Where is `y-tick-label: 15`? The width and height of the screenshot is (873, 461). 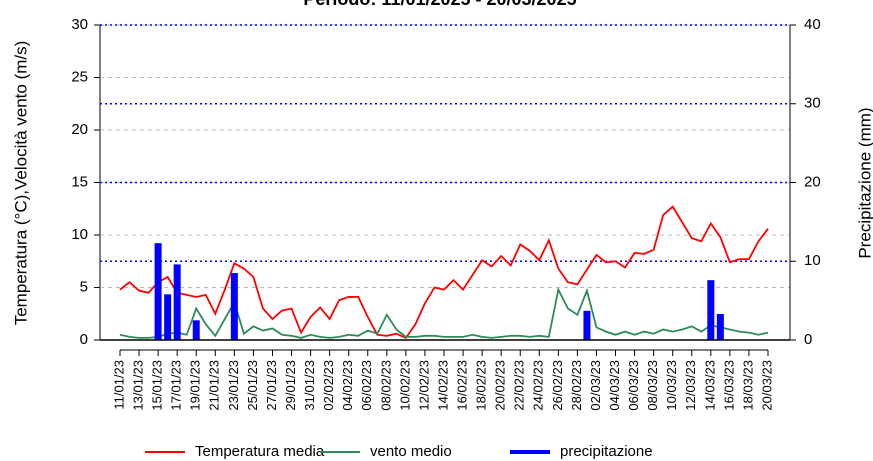
y-tick-label: 15 is located at coordinates (79, 181).